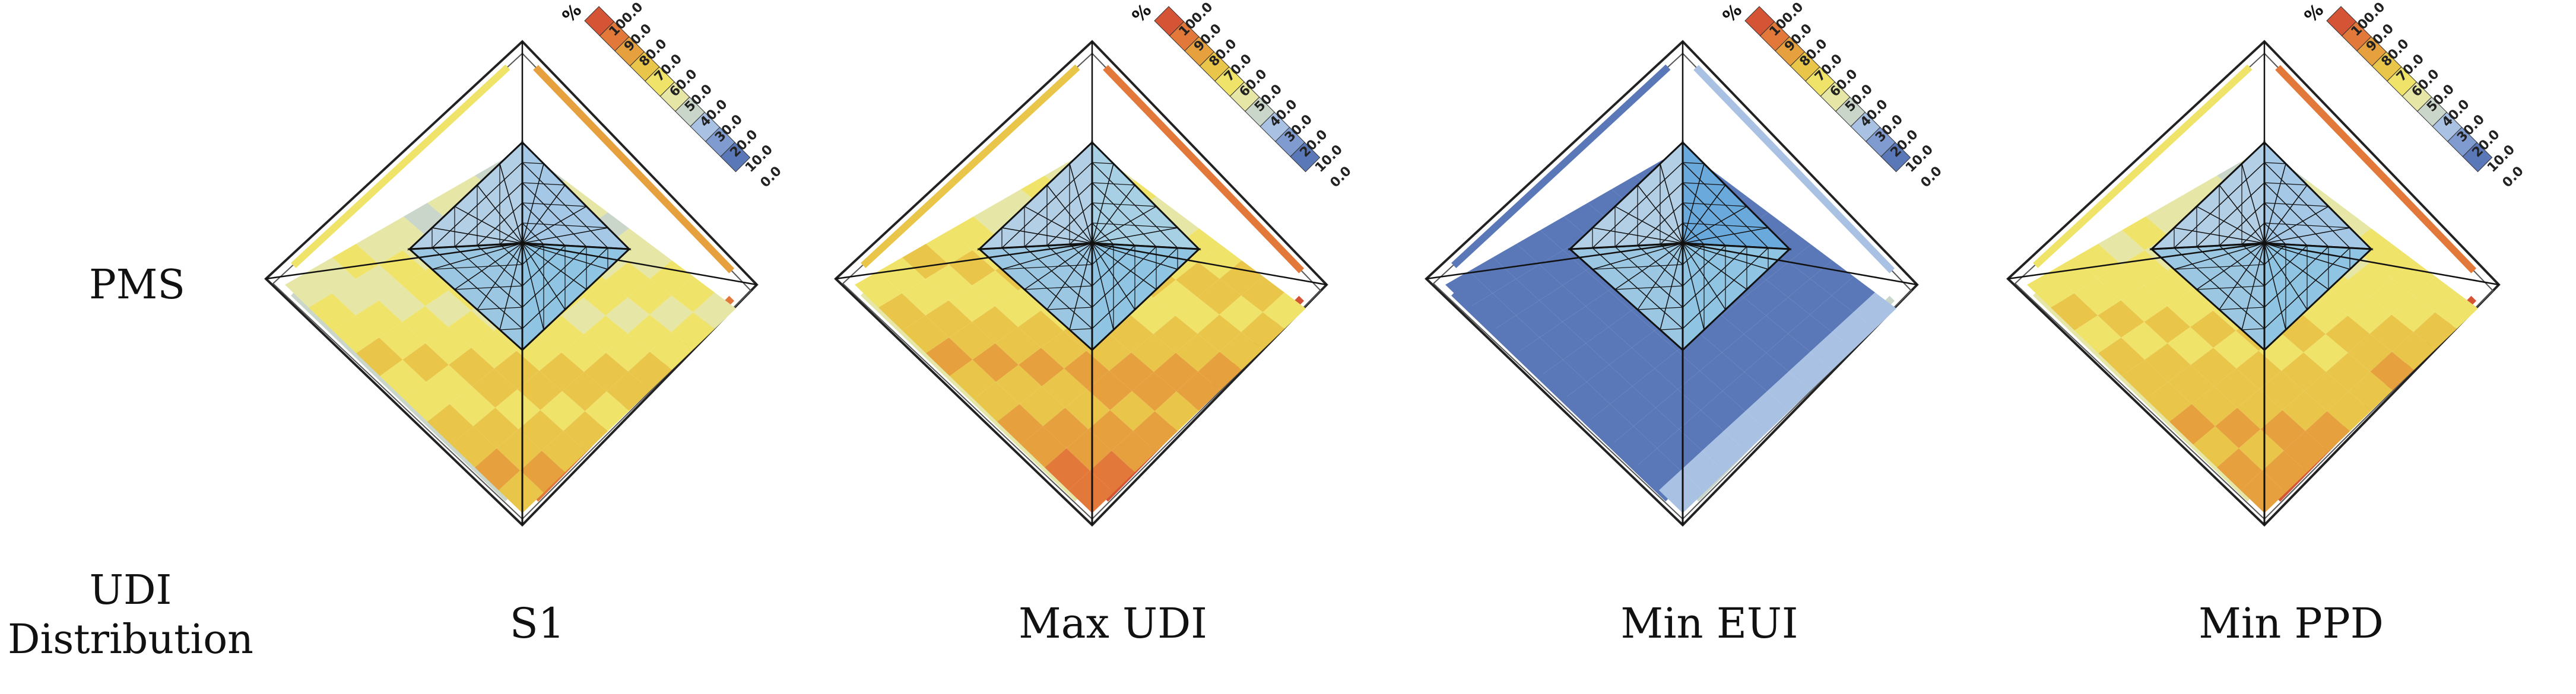 The width and height of the screenshot is (2576, 694). Describe the element at coordinates (1709, 623) in the screenshot. I see `panel-label-min-eui: Min EUI` at that location.